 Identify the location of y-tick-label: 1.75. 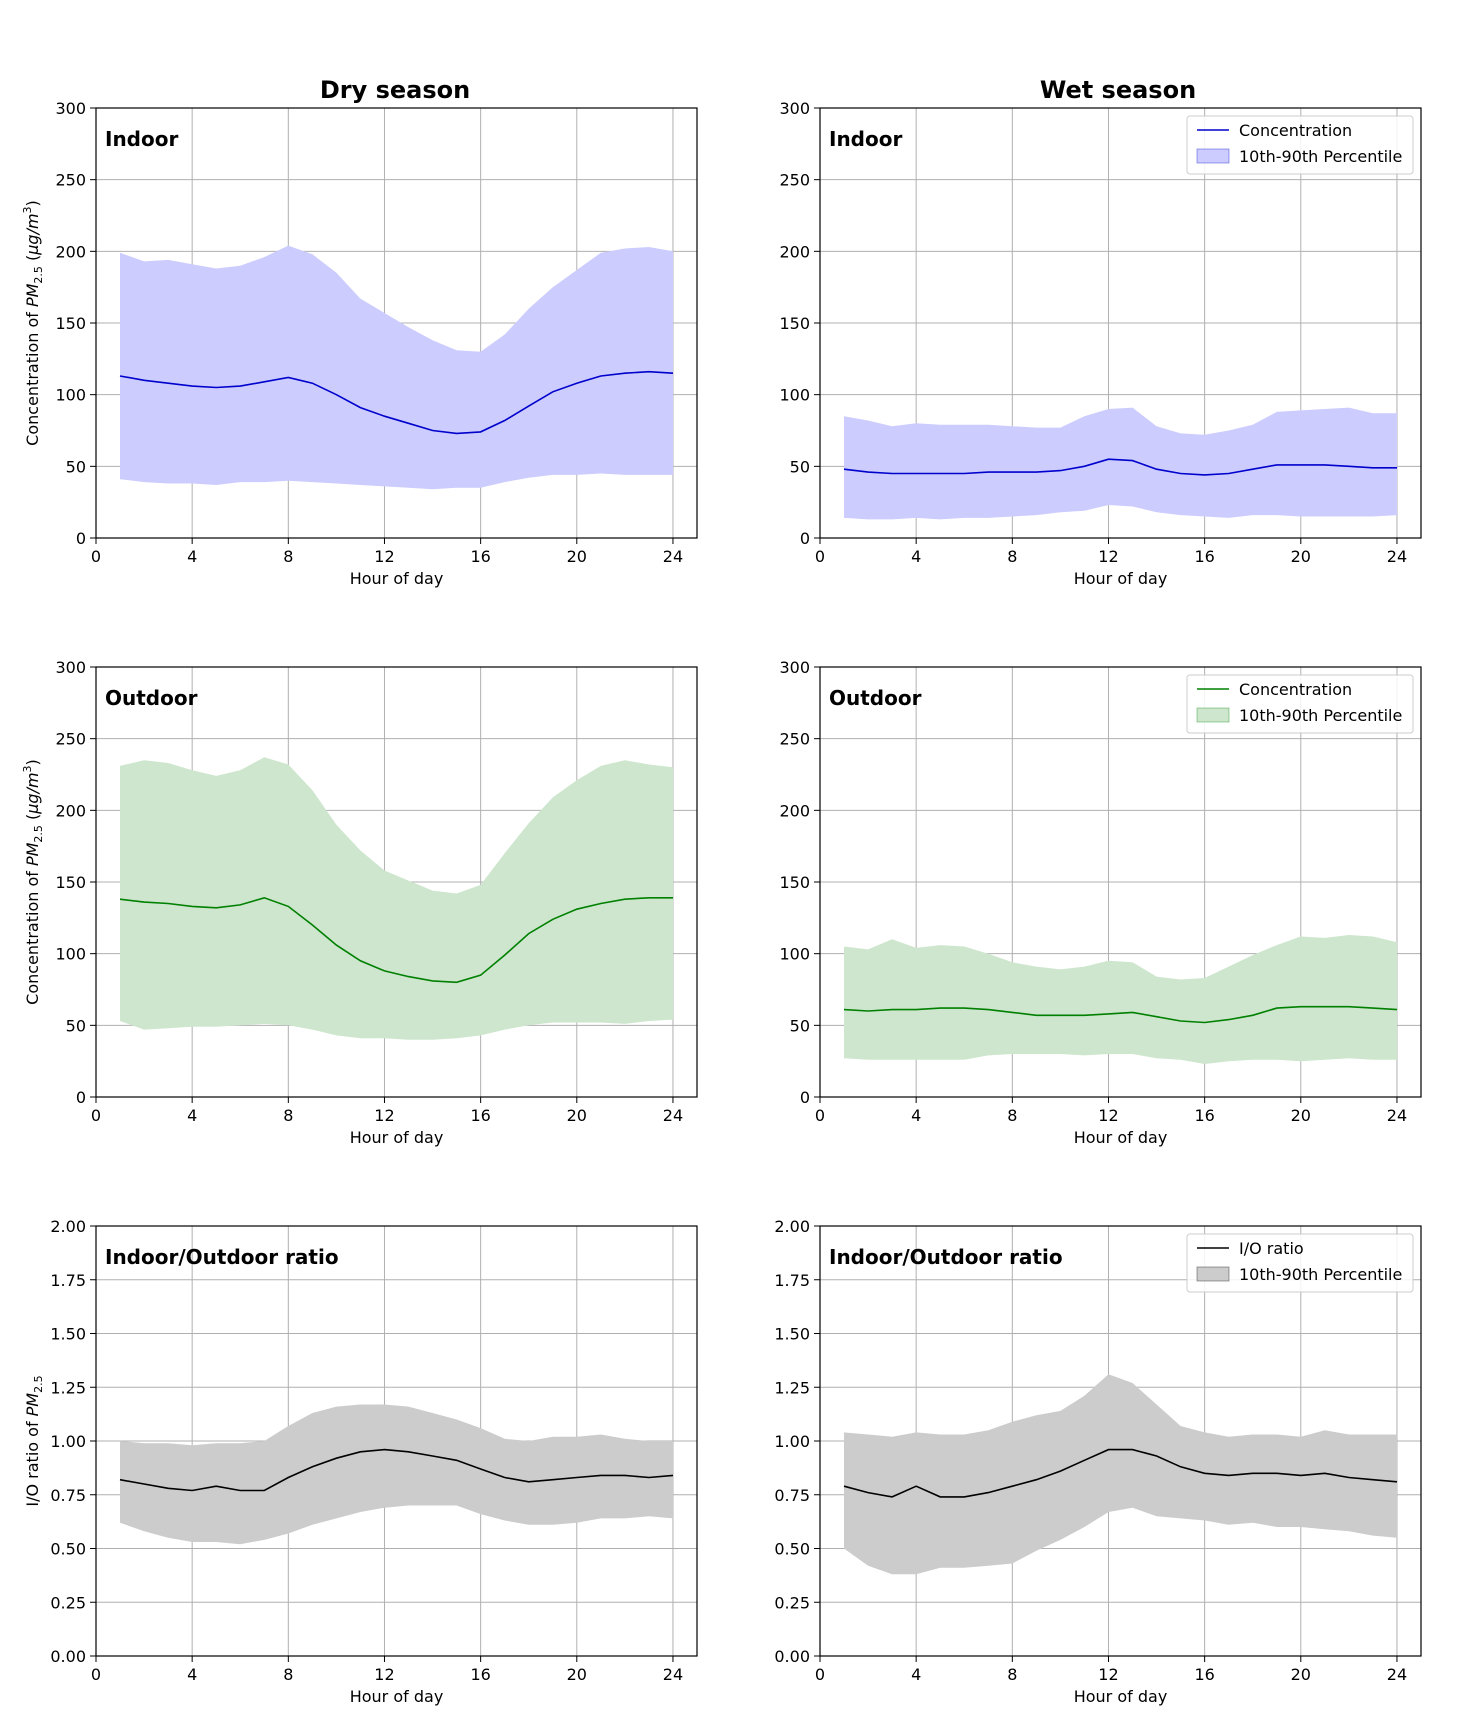
(792, 1280).